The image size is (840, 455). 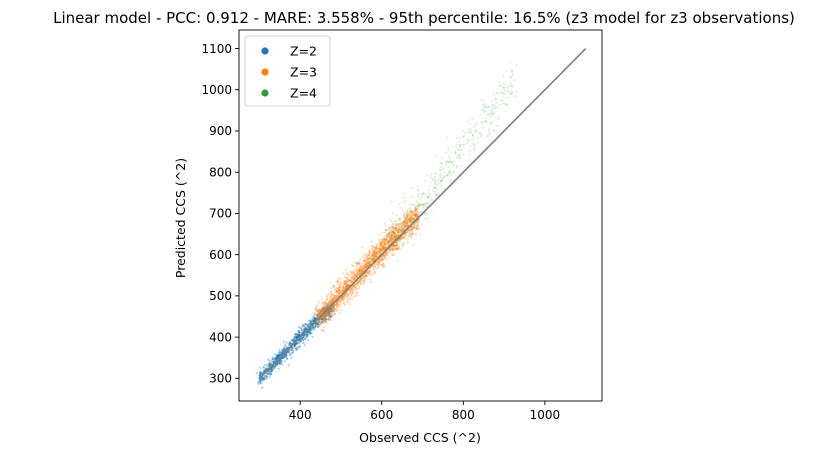 I want to click on y-tick-label: 1100, so click(x=216, y=49).